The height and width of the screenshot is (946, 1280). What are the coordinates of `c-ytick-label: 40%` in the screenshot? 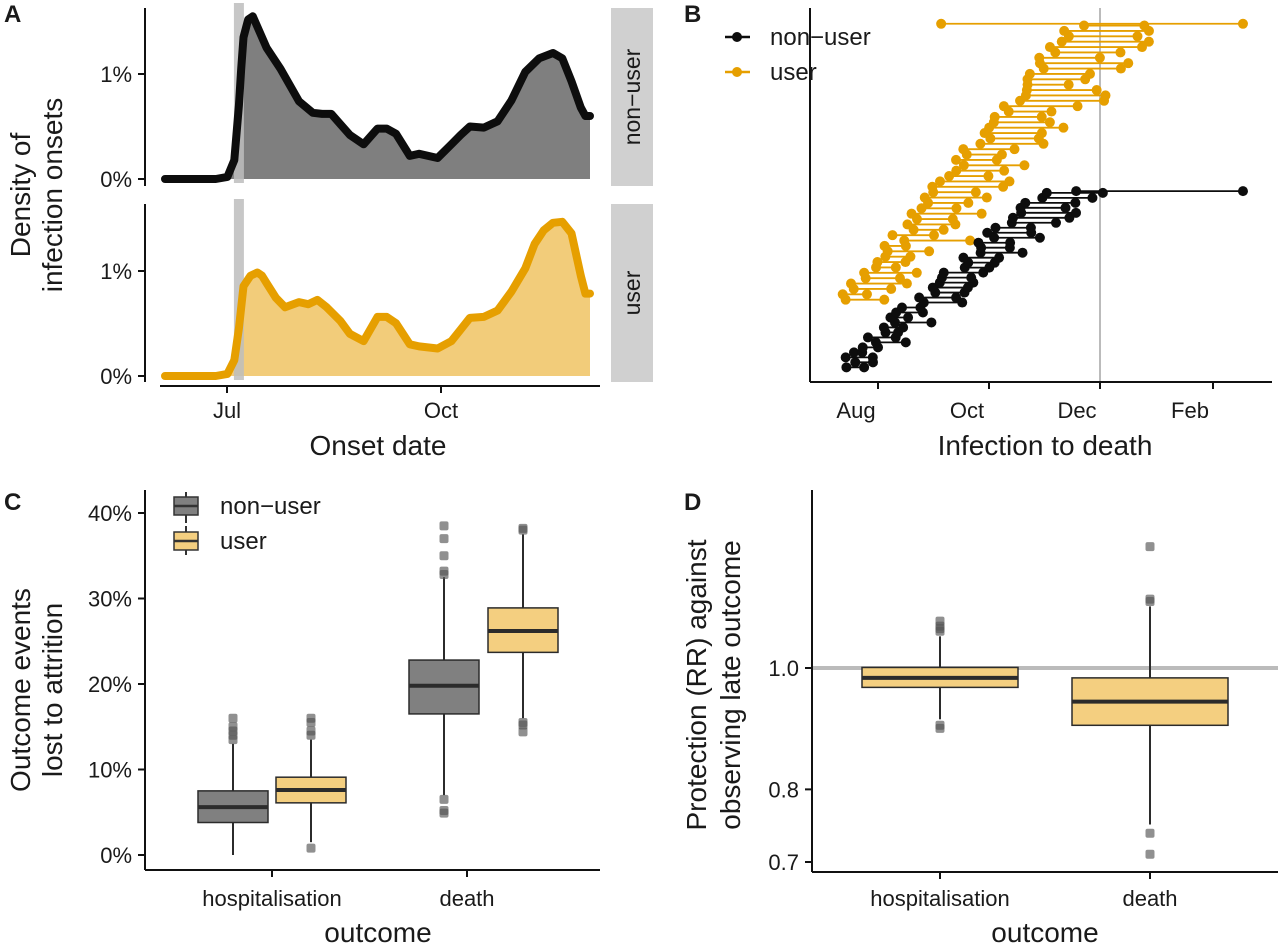 It's located at (110, 513).